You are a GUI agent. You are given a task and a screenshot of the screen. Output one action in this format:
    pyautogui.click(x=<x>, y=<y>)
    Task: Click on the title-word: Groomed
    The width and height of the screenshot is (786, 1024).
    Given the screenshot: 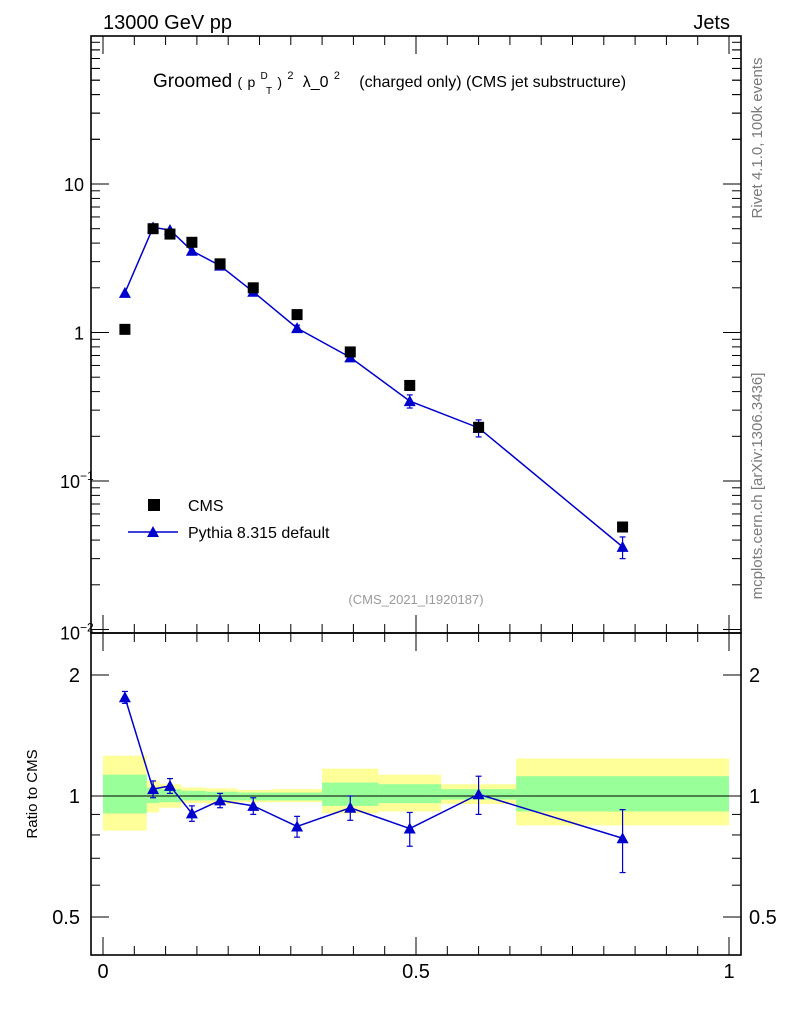 What is the action you would take?
    pyautogui.click(x=192, y=81)
    